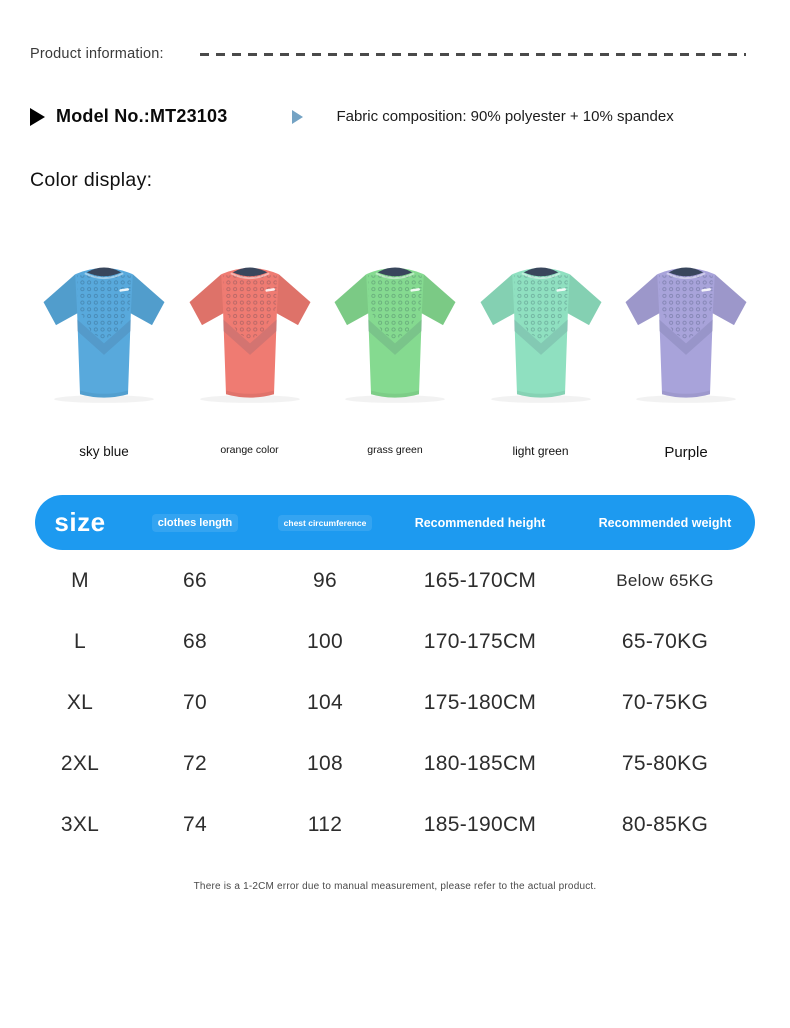 The width and height of the screenshot is (790, 1028). I want to click on color-display-heading: Color display:, so click(91, 180).